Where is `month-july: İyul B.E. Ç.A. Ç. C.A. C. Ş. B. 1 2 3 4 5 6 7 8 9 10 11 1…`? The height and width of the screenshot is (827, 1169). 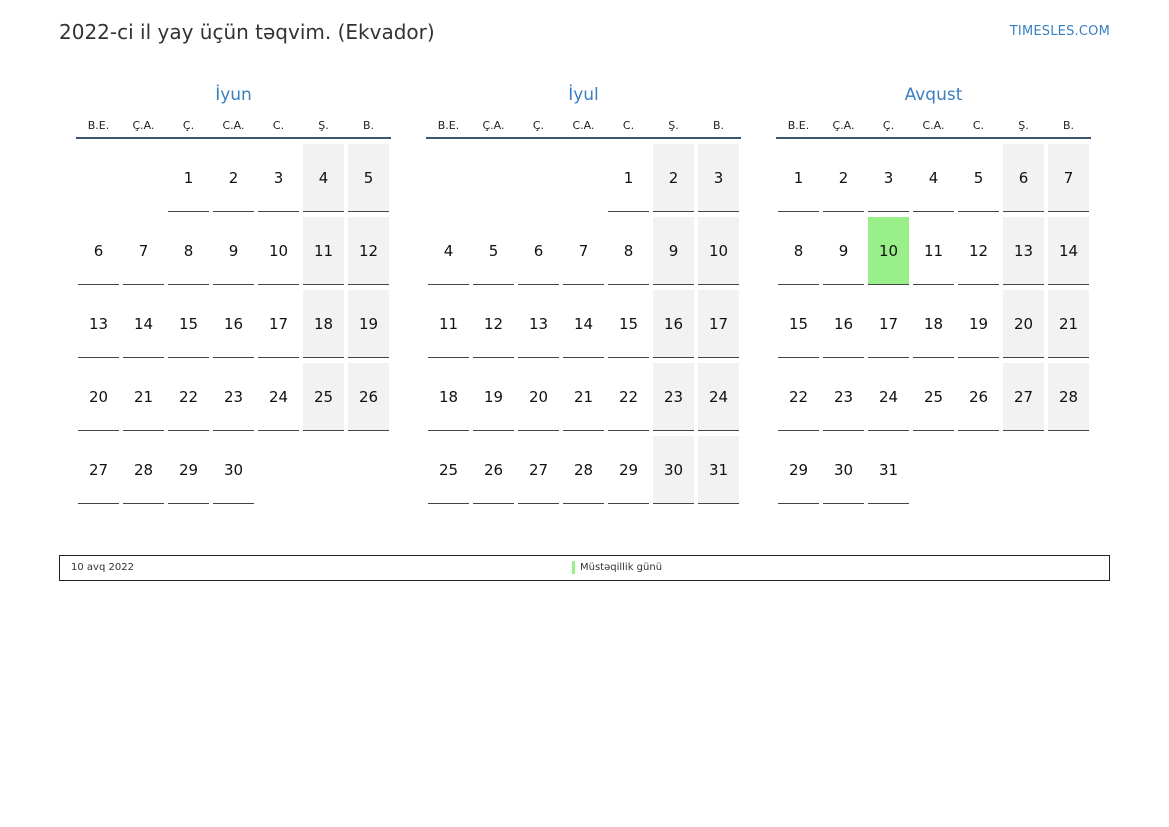
month-july: İyul B.E. Ç.A. Ç. C.A. C. Ş. B. 1 2 3 4 5 6 7 8 9 10 11 1… is located at coordinates (583, 294).